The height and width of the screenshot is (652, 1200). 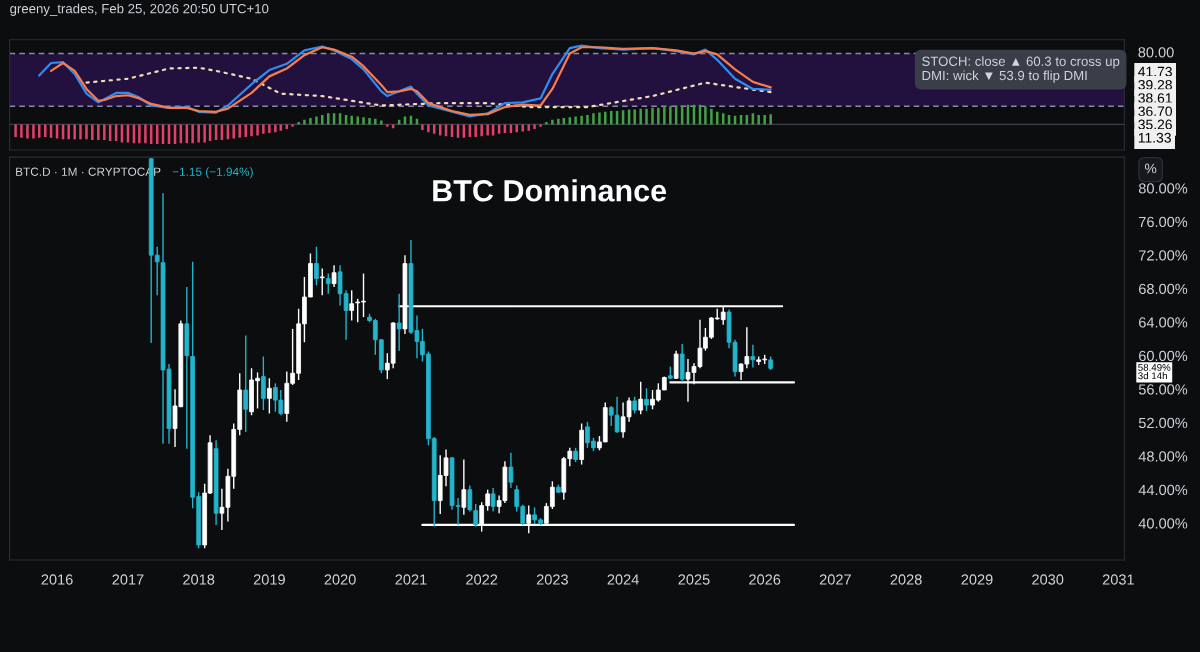 What do you see at coordinates (1163, 188) in the screenshot?
I see `y-tick-label: 80.00%` at bounding box center [1163, 188].